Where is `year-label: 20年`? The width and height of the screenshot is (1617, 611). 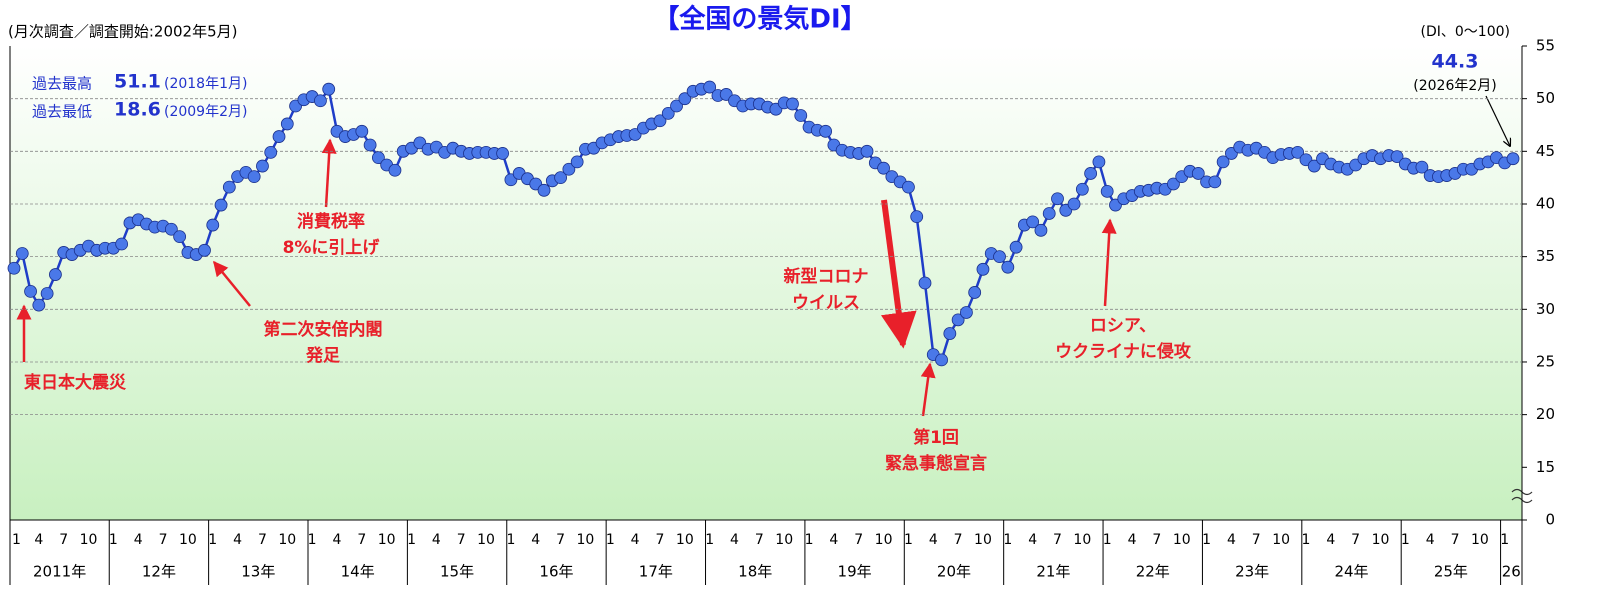 year-label: 20年 is located at coordinates (954, 572).